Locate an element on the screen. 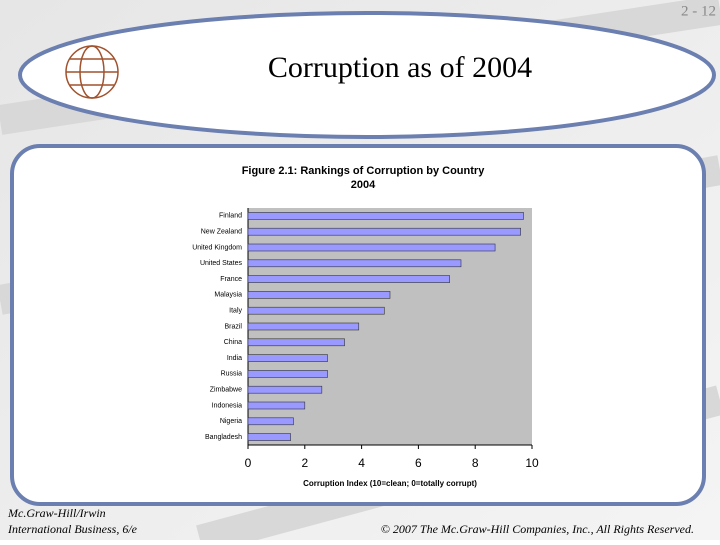  x-tick-label: 6 is located at coordinates (418, 463).